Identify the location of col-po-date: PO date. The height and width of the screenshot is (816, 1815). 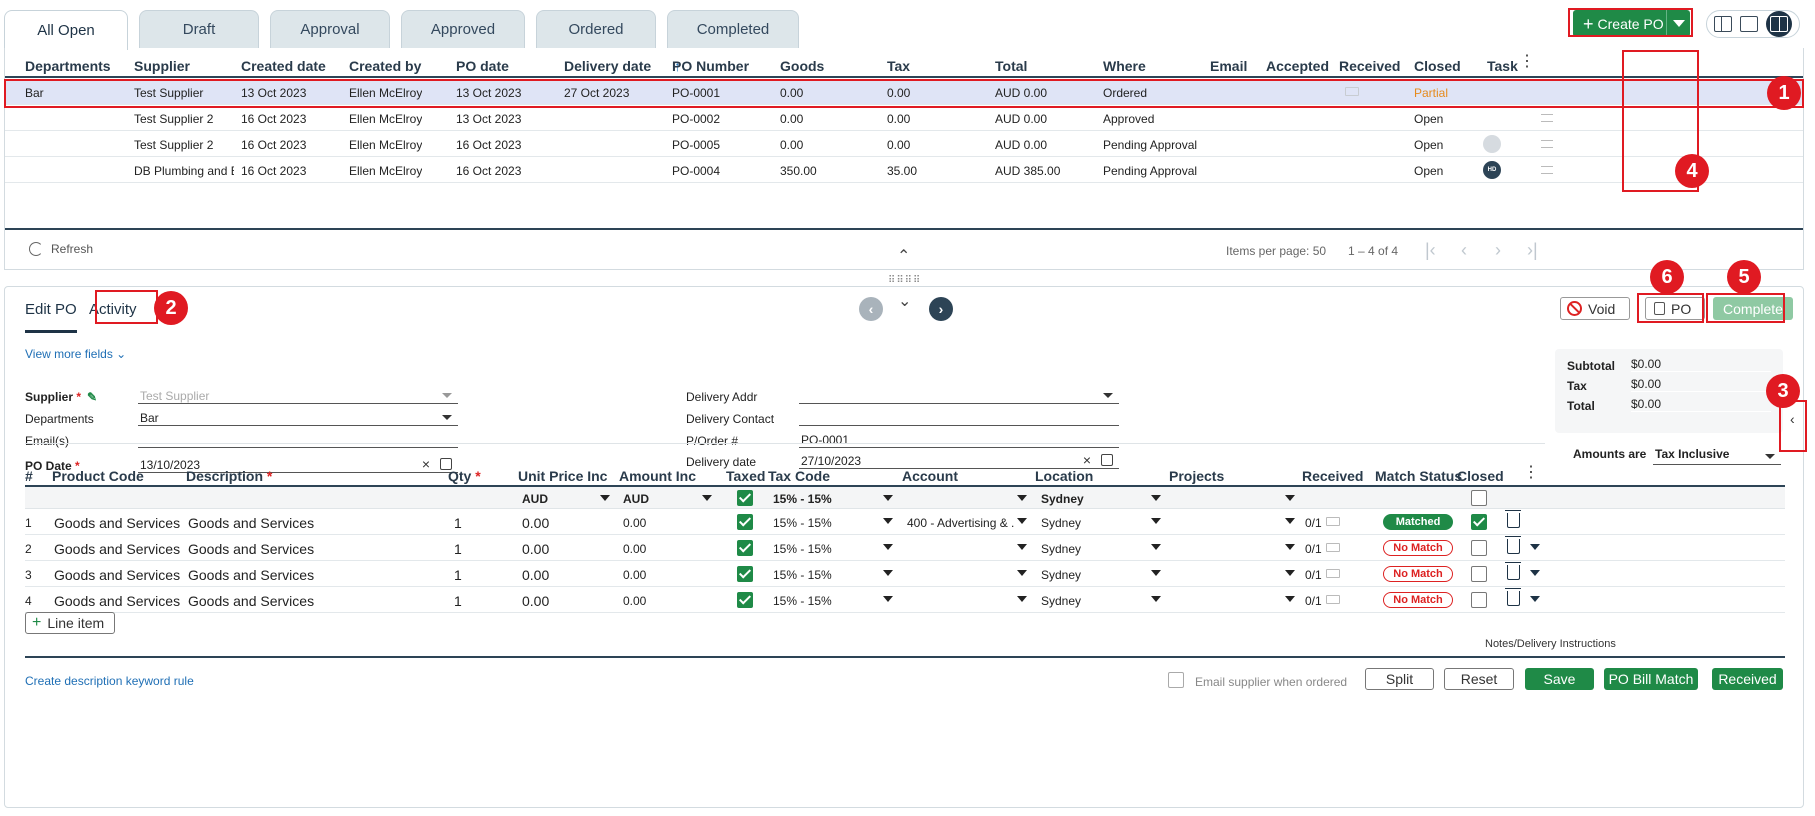
(482, 66).